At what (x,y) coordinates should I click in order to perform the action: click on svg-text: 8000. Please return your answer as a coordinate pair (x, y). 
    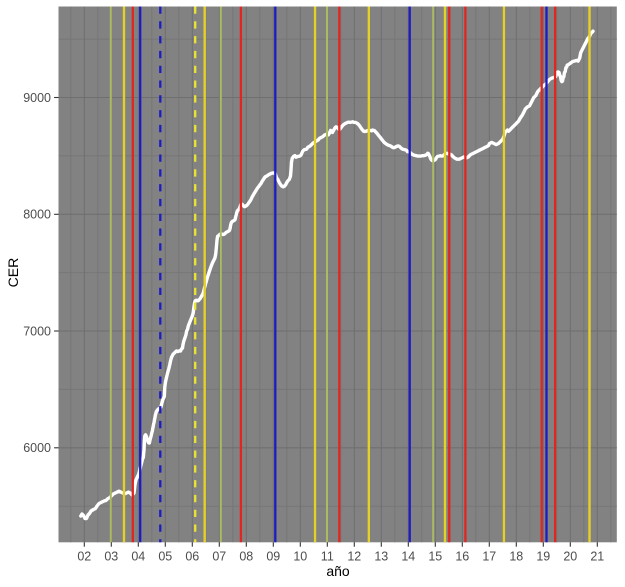
    Looking at the image, I should click on (37, 215).